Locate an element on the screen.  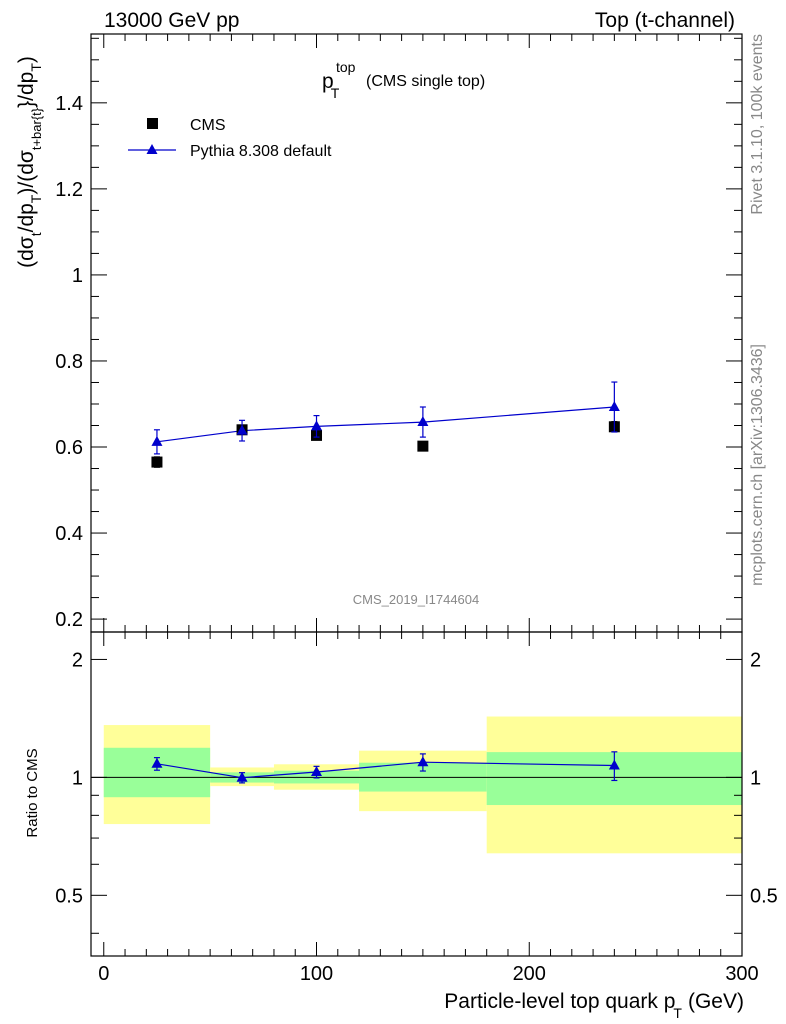
title-sup: top is located at coordinates (346, 67).